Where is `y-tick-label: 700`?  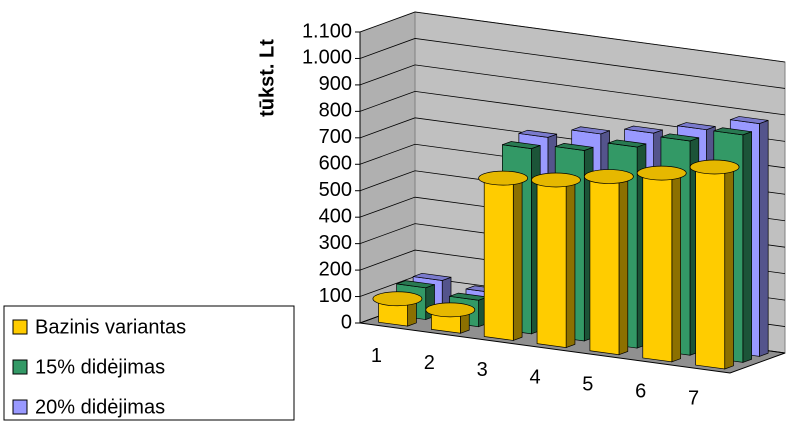 y-tick-label: 700 is located at coordinates (335, 137).